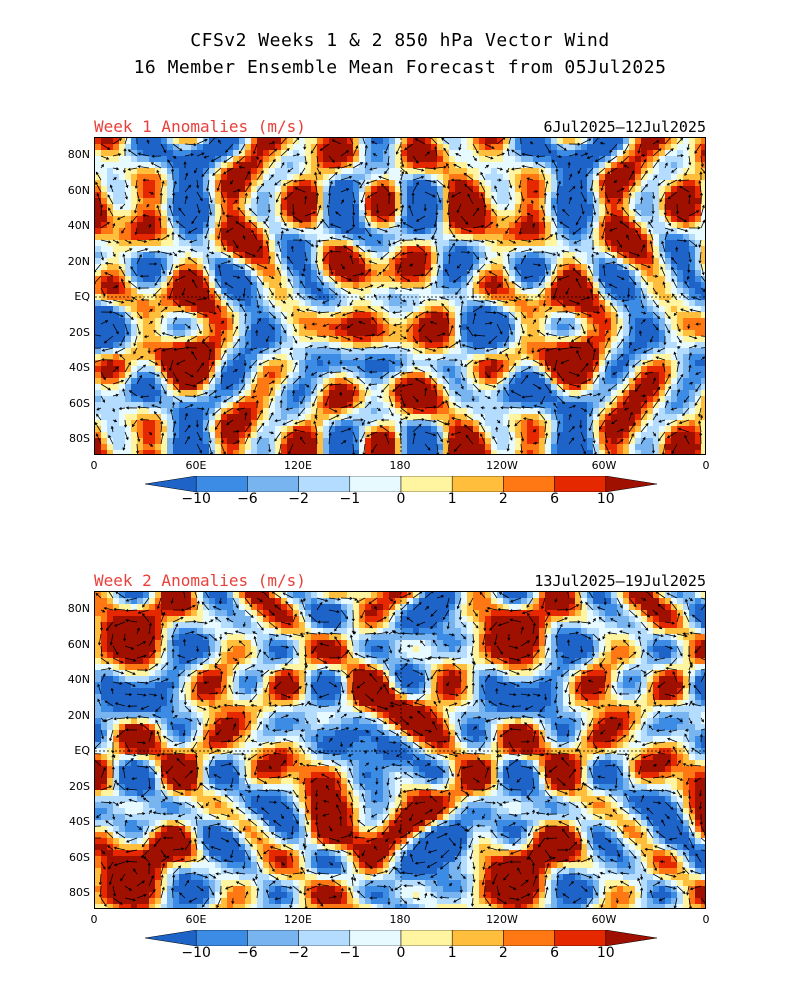 The image size is (800, 1000). Describe the element at coordinates (79, 821) in the screenshot. I see `panel2-lat-label: 40S` at that location.